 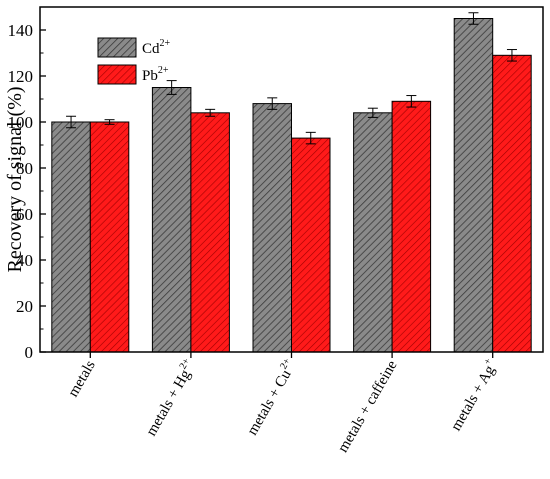 What do you see at coordinates (27, 191) in the screenshot?
I see `y-axis: 0 20 40 60 80 100 120 140` at bounding box center [27, 191].